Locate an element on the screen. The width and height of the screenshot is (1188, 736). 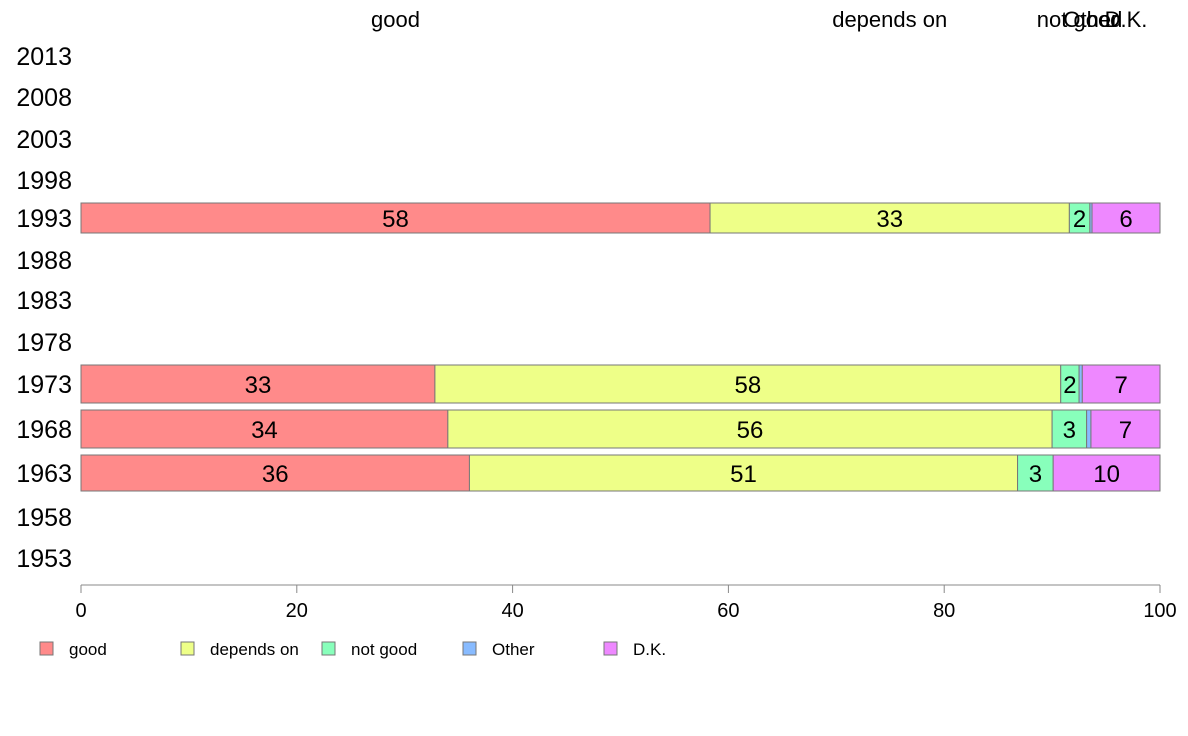
data-label-1973-dk: 7 is located at coordinates (1120, 385).